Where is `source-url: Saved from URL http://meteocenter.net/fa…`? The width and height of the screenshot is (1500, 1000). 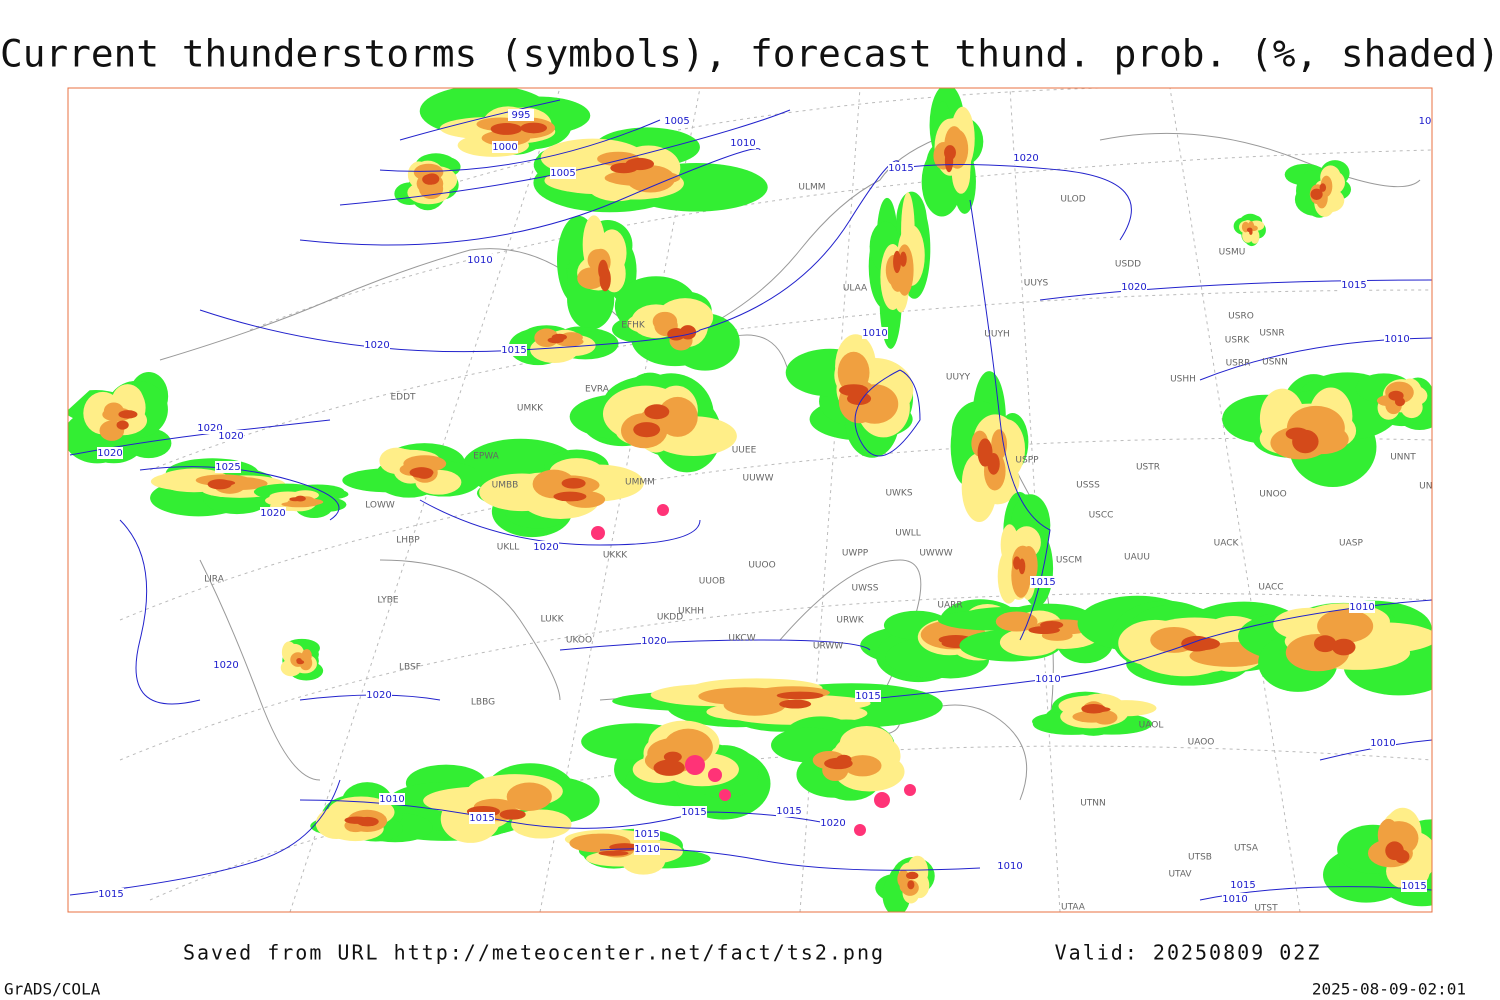 source-url: Saved from URL http://meteocenter.net/fa… is located at coordinates (534, 953).